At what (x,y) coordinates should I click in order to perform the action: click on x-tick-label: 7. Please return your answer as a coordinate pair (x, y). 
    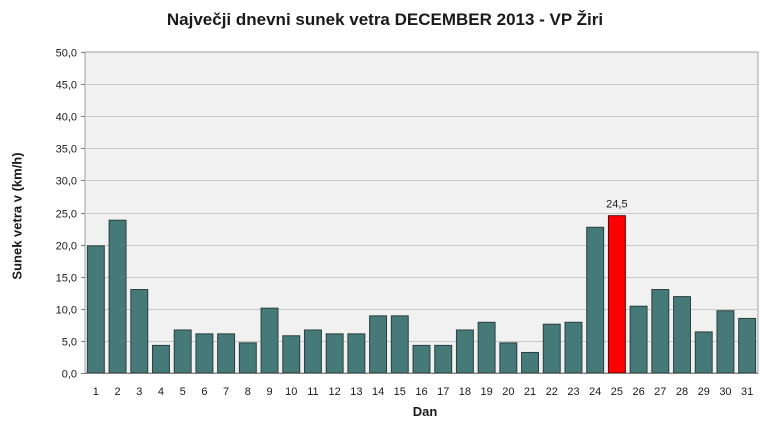
    Looking at the image, I should click on (226, 392).